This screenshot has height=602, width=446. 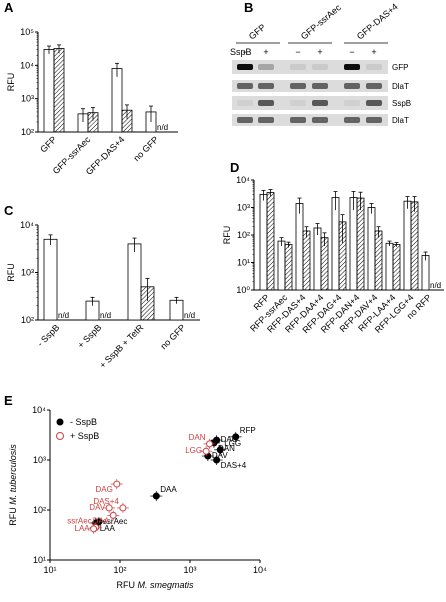 What do you see at coordinates (234, 167) in the screenshot?
I see `panel-label-d: D` at bounding box center [234, 167].